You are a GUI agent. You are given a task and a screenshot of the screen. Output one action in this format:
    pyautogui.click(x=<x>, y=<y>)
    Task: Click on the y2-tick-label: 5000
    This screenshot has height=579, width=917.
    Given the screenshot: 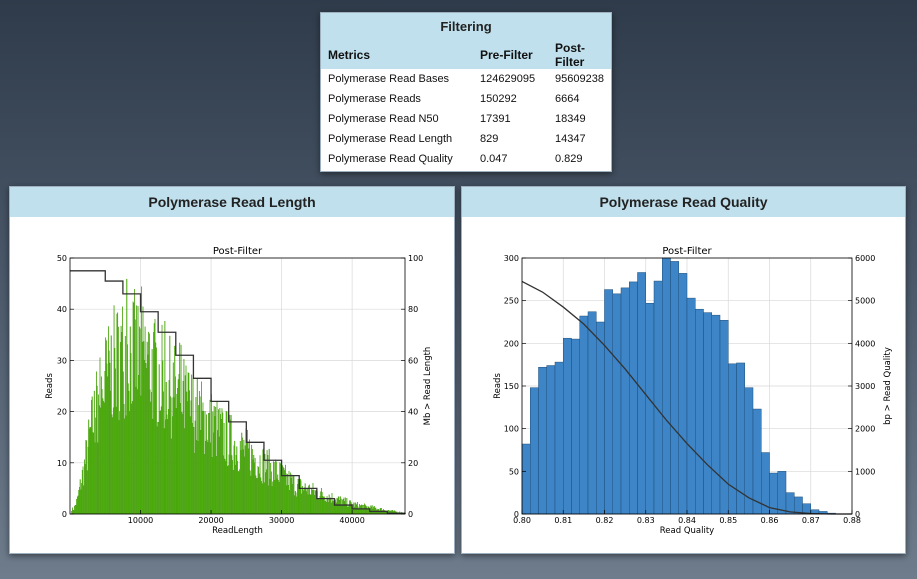 What is the action you would take?
    pyautogui.click(x=865, y=301)
    